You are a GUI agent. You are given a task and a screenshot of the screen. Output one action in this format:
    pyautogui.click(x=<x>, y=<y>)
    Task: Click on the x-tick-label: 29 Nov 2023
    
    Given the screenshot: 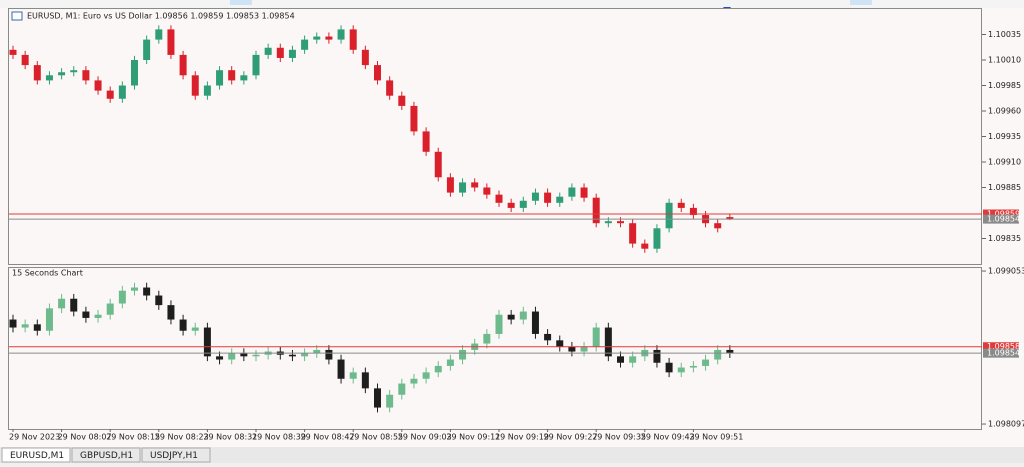 What is the action you would take?
    pyautogui.click(x=34, y=437)
    